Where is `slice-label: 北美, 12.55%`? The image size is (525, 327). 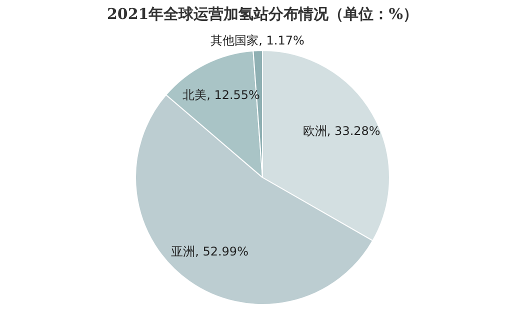
slice-label: 北美, 12.55% is located at coordinates (221, 95).